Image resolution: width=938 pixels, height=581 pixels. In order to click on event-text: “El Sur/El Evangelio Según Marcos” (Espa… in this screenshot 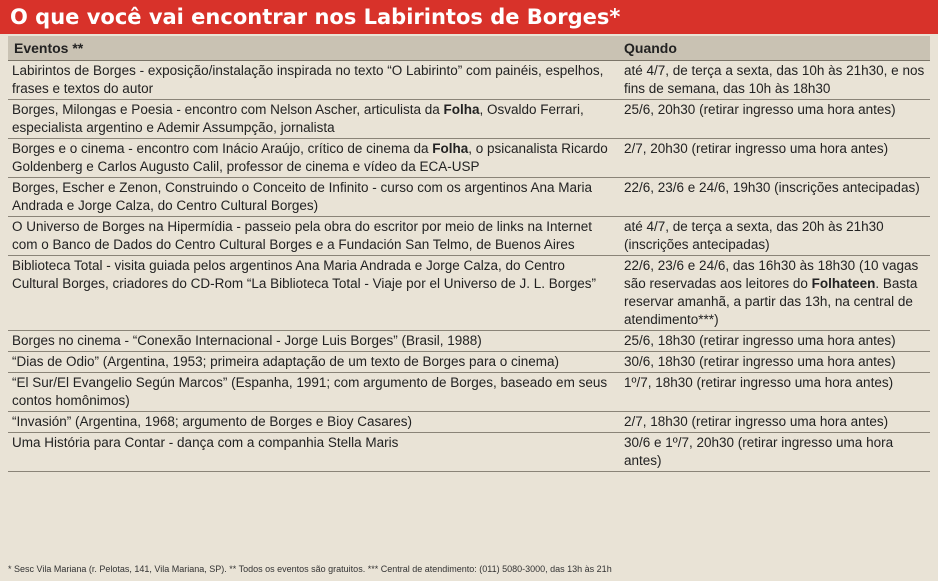, I will do `click(310, 391)`.